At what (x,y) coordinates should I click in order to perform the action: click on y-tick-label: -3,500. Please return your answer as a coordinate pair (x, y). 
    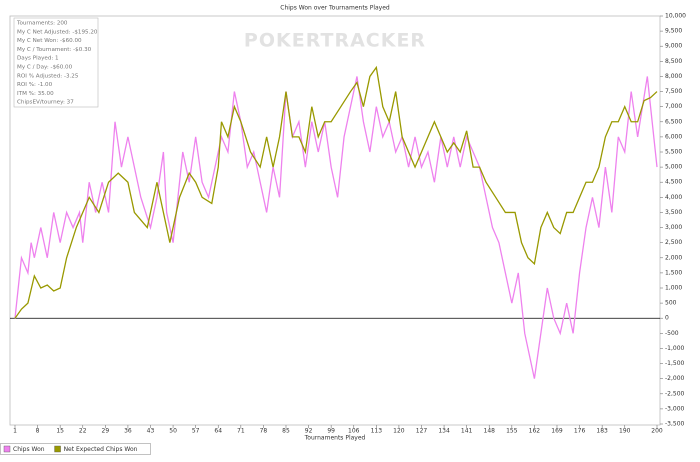
    Looking at the image, I should click on (675, 424).